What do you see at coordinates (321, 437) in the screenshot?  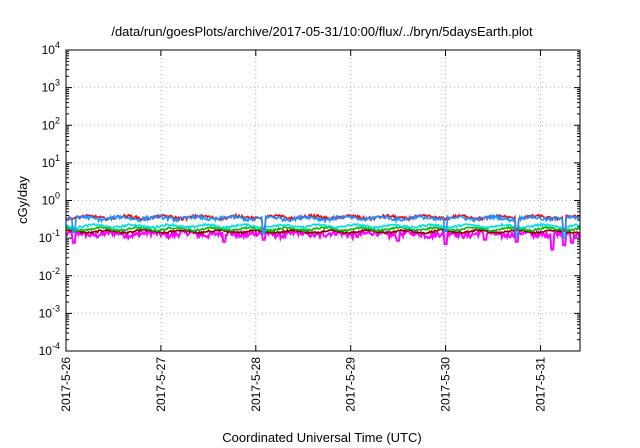 I see `x-axis-label: Coordinated Universal Time (UTC)` at bounding box center [321, 437].